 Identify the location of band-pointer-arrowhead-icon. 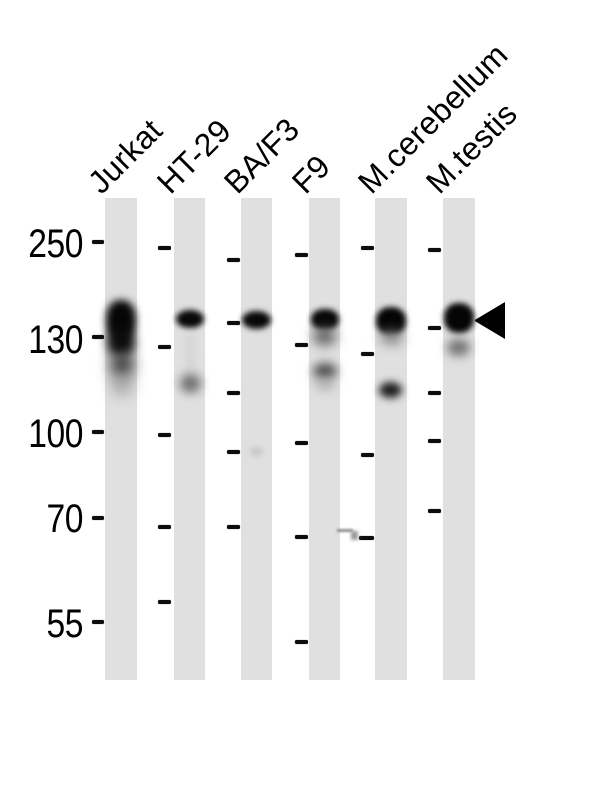
(489, 320).